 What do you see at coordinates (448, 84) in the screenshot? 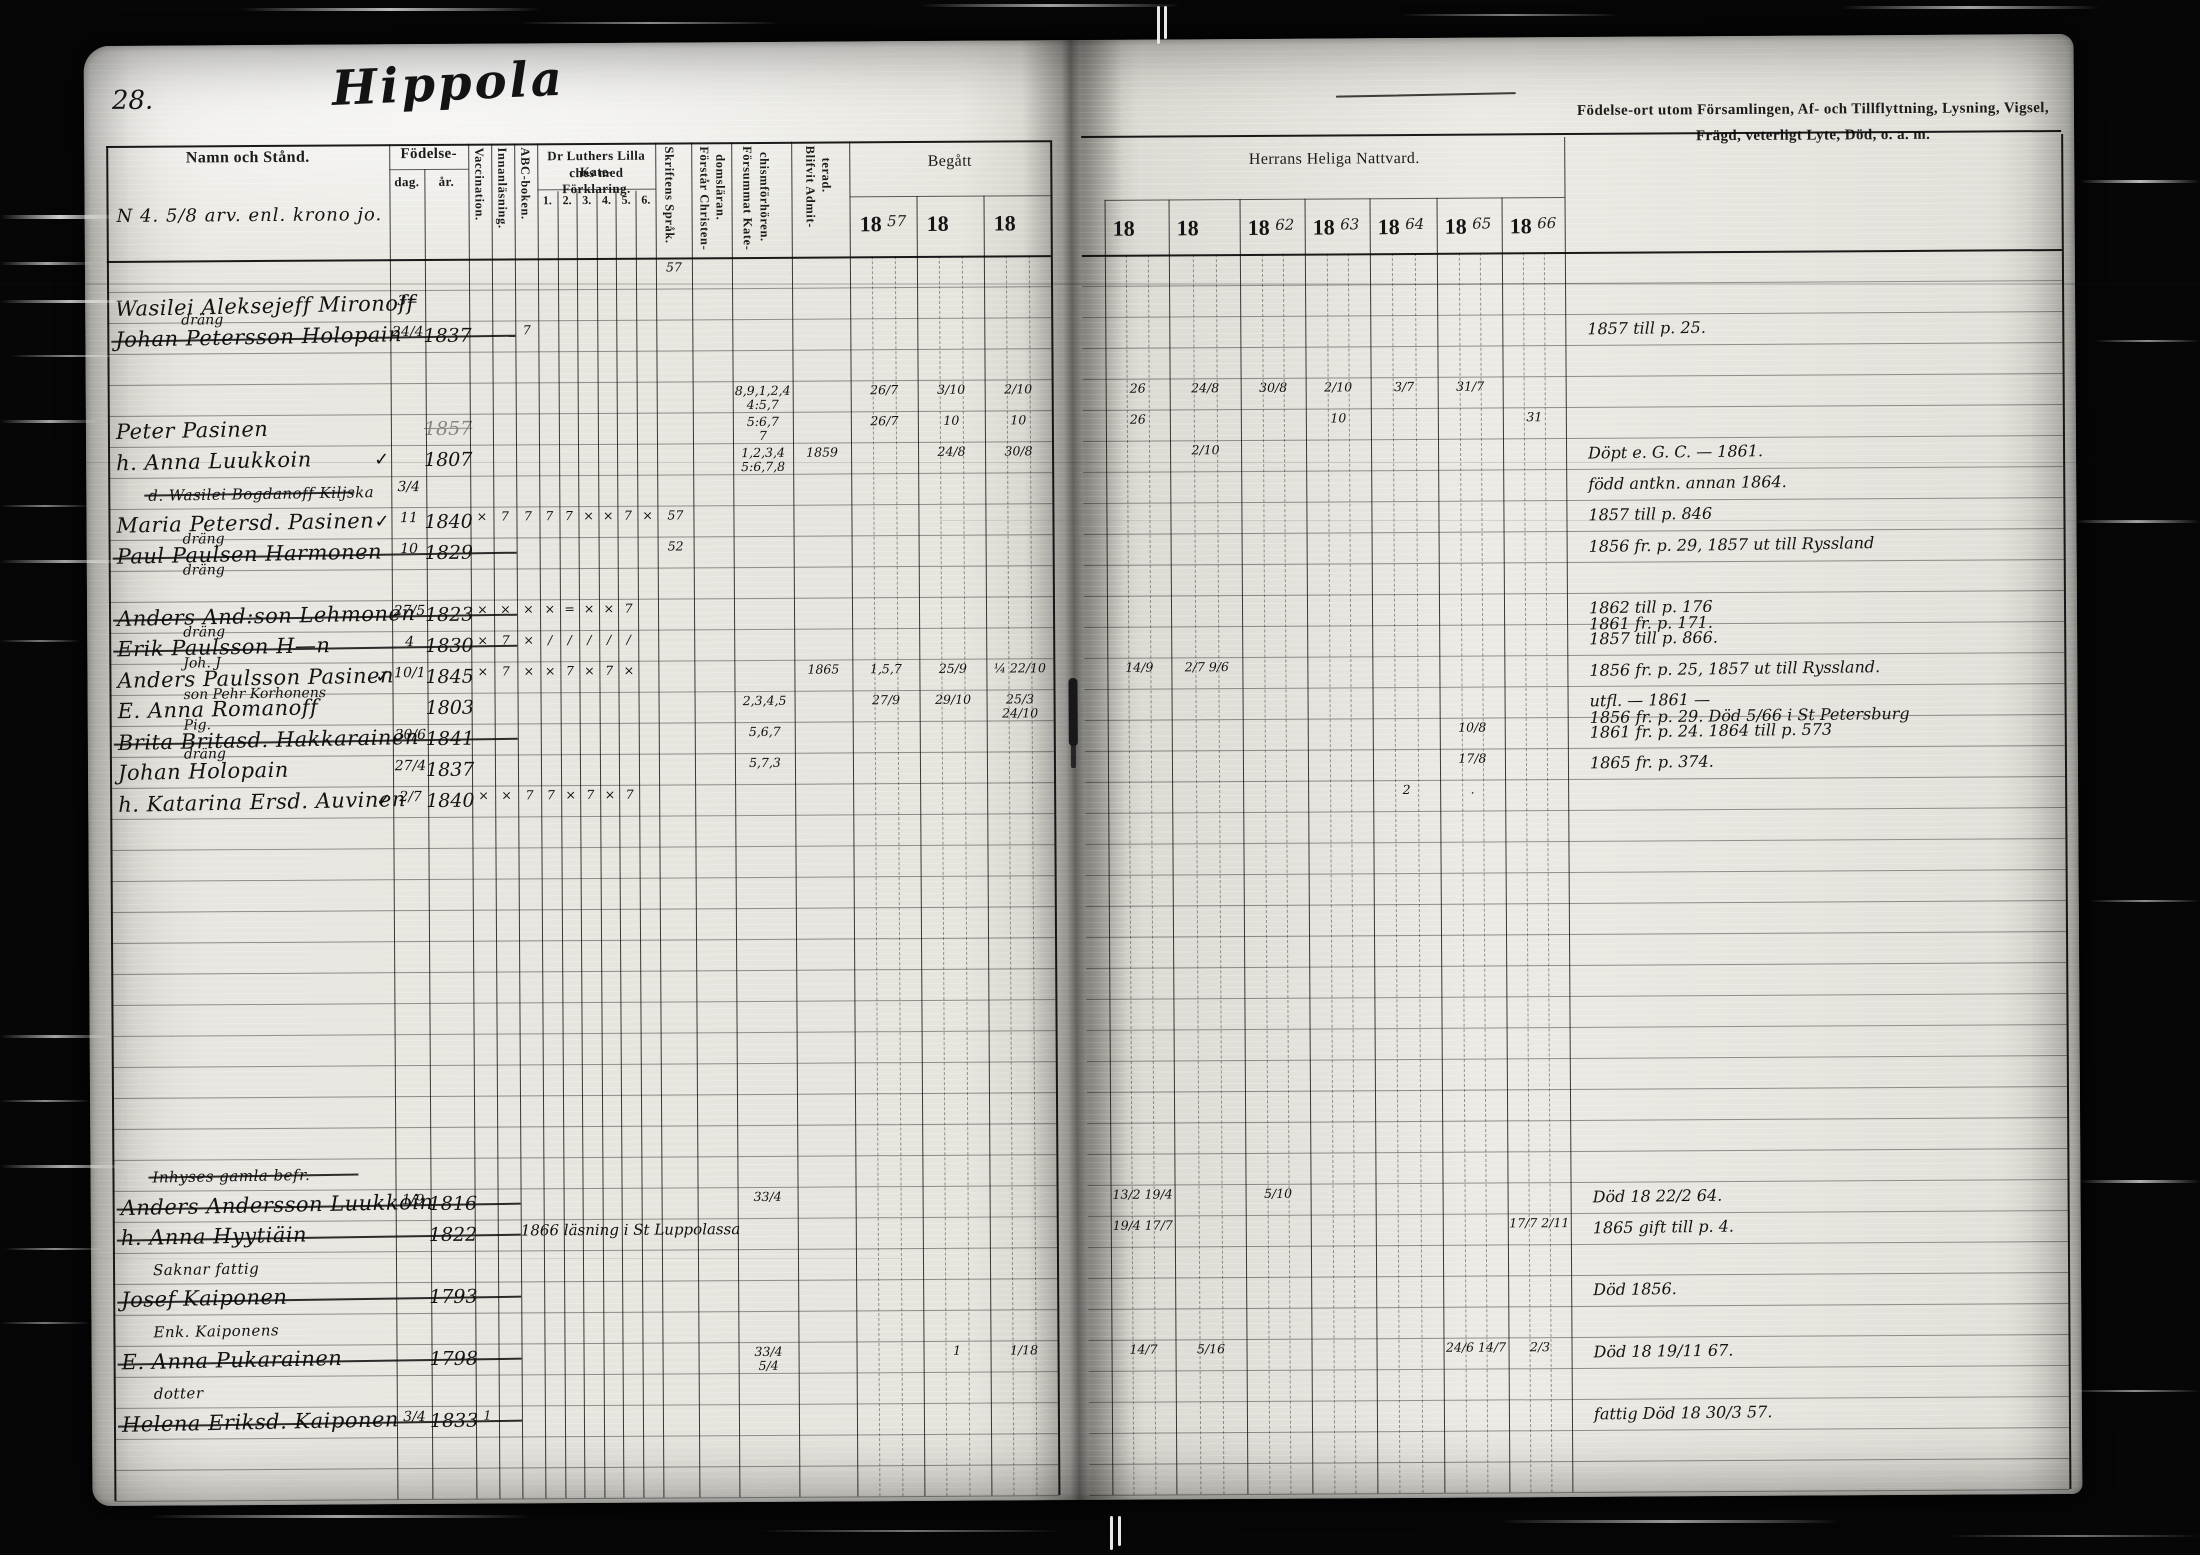
I see `parish-title: Hippola` at bounding box center [448, 84].